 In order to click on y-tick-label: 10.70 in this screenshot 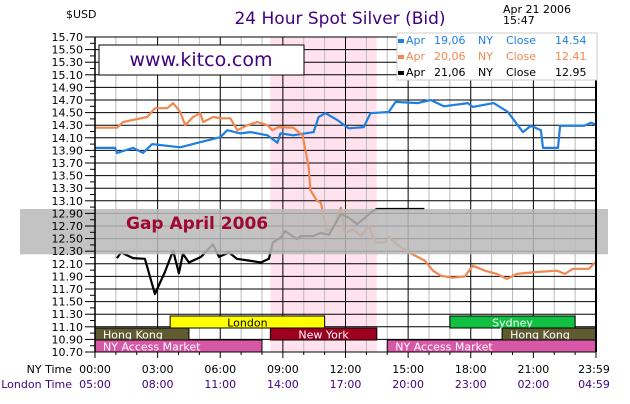, I will do `click(68, 352)`.